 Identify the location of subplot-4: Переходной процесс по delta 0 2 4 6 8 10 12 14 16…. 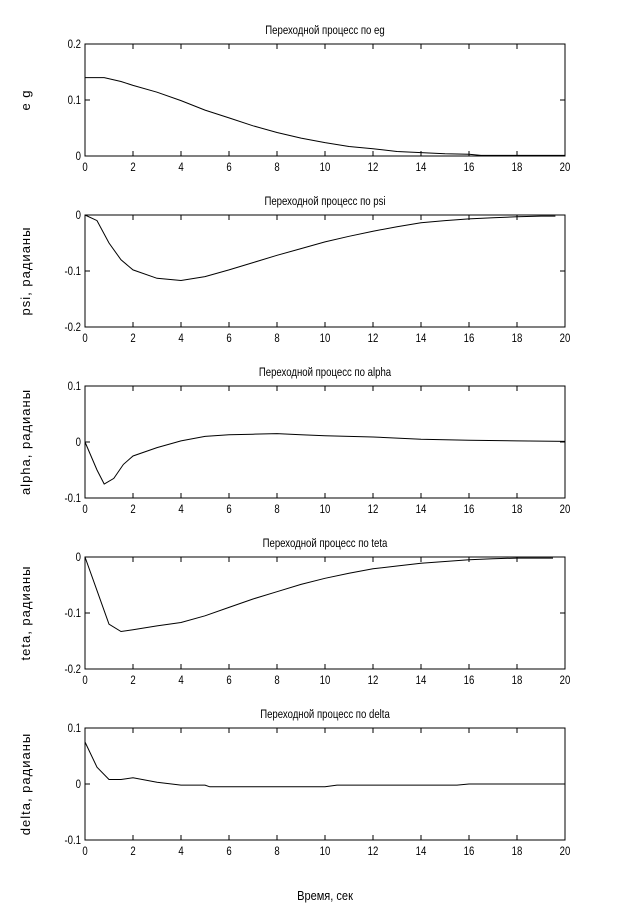
(294, 783).